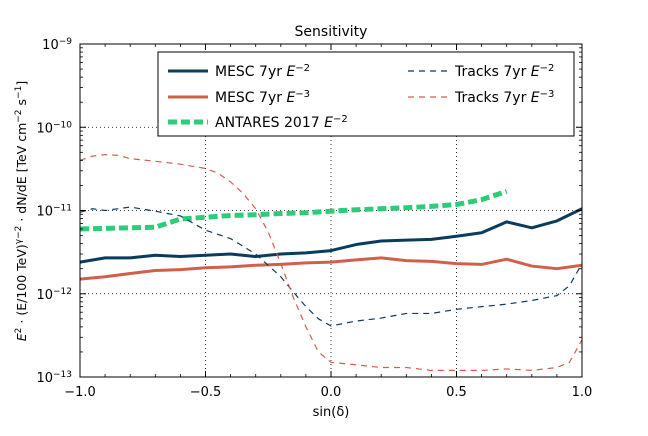 This screenshot has width=648, height=436. I want to click on x-tick-label: −1.0, so click(80, 392).